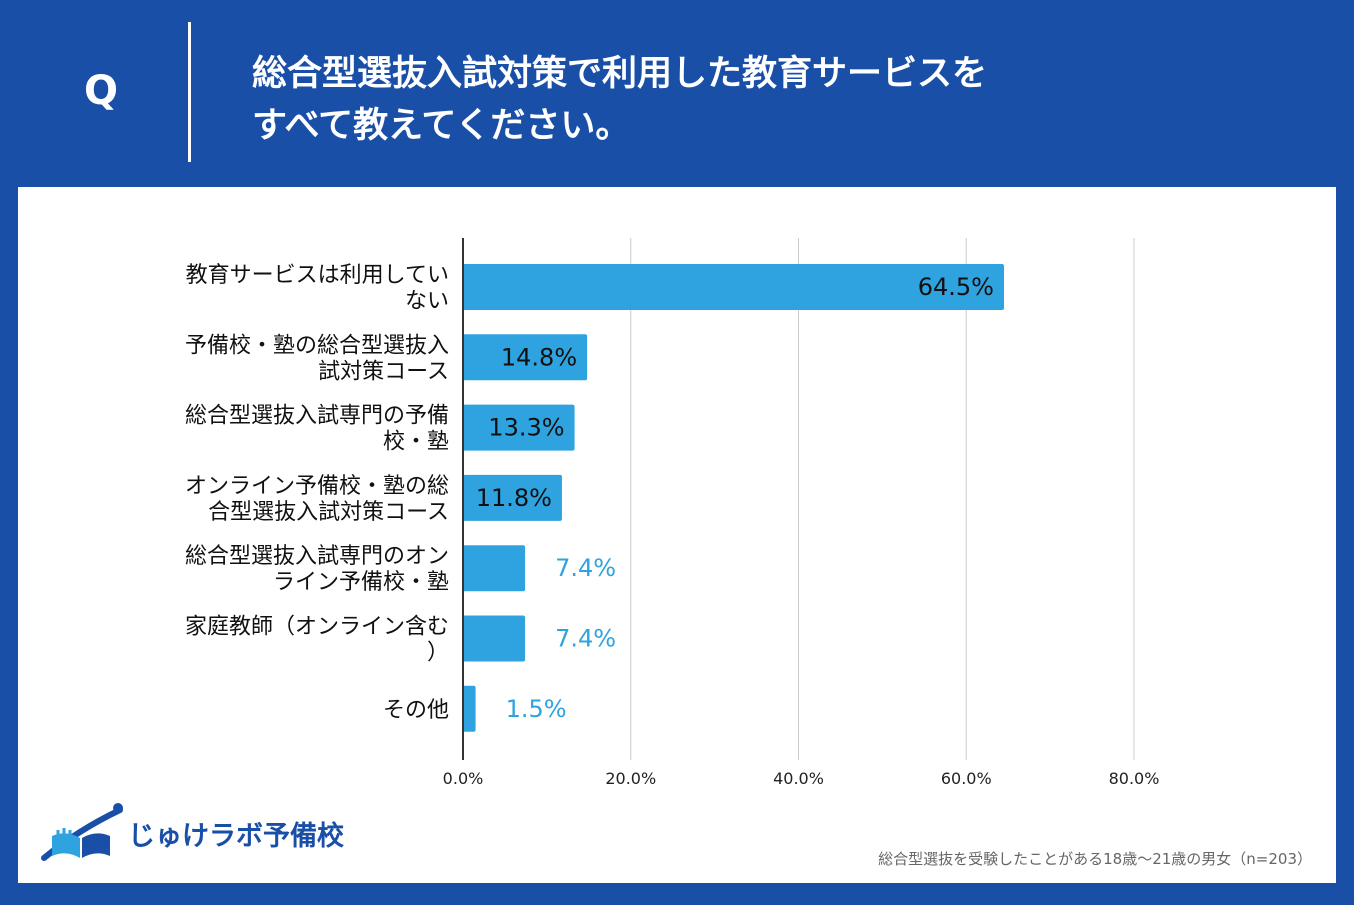  What do you see at coordinates (536, 709) in the screenshot?
I see `bar-data-label: 1.5%` at bounding box center [536, 709].